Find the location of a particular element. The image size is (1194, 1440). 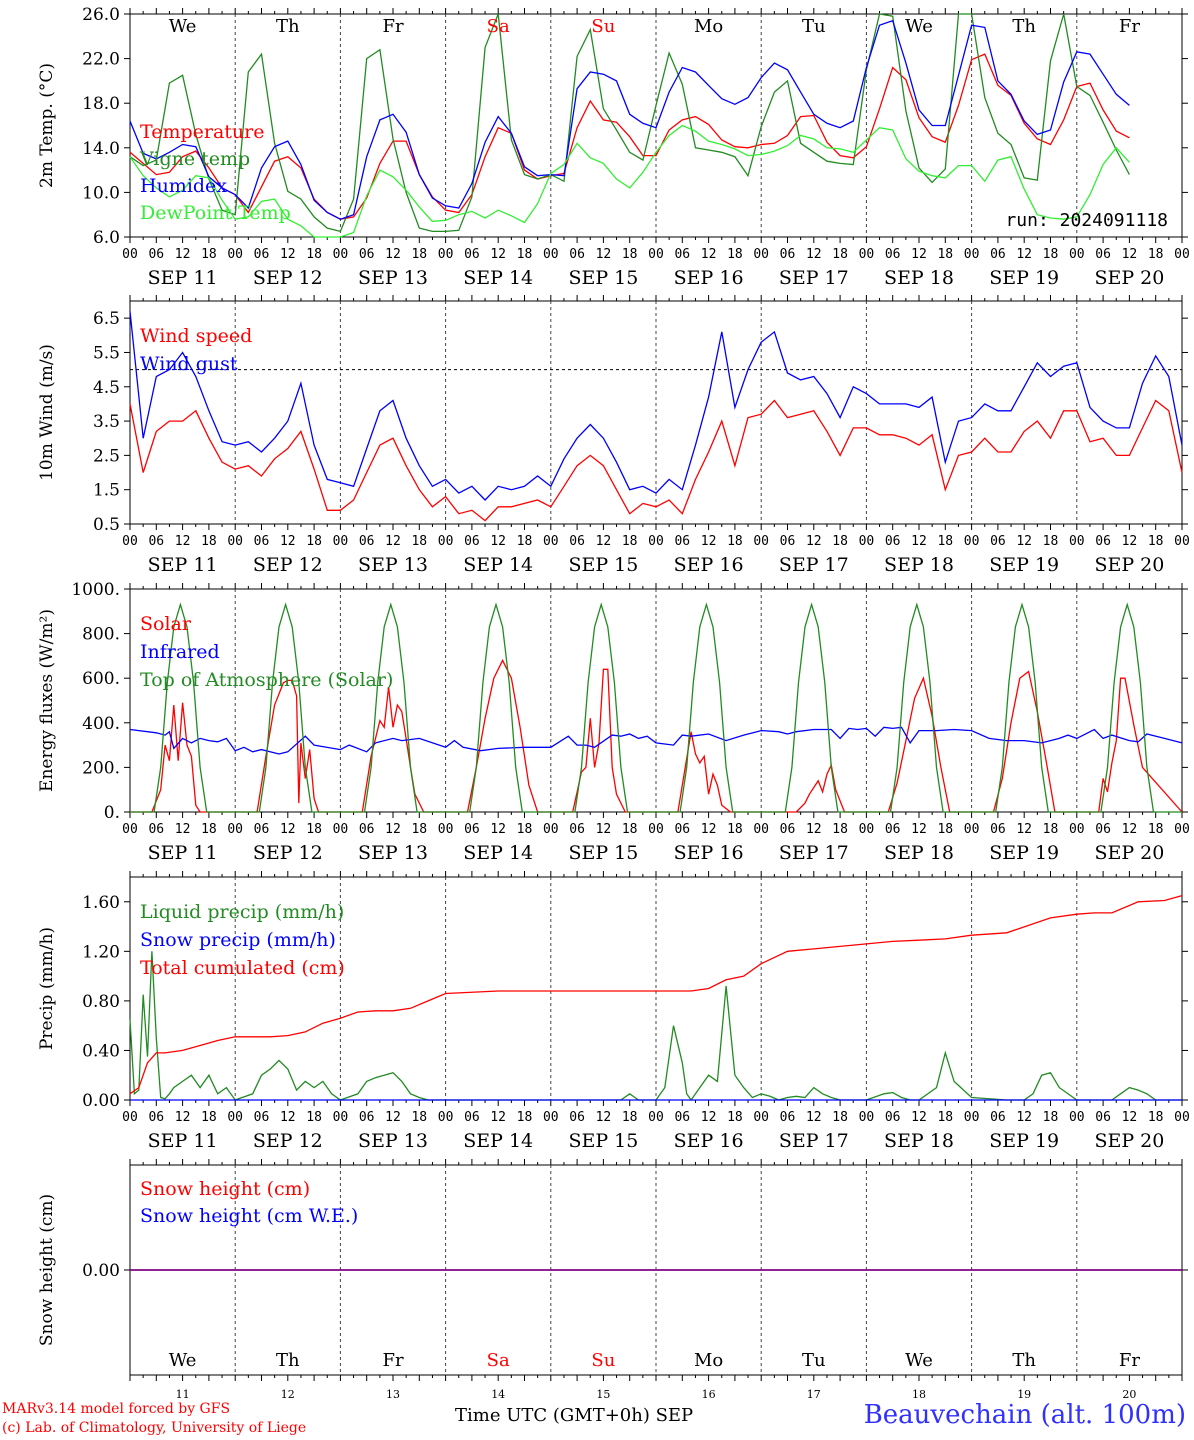

legend-entry: Top of Atmosphere (Solar) is located at coordinates (266, 680).